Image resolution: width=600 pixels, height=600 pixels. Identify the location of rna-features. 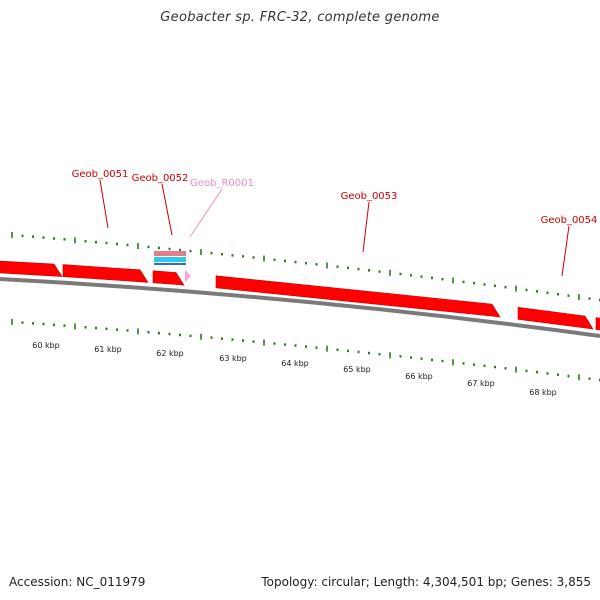
(172, 266).